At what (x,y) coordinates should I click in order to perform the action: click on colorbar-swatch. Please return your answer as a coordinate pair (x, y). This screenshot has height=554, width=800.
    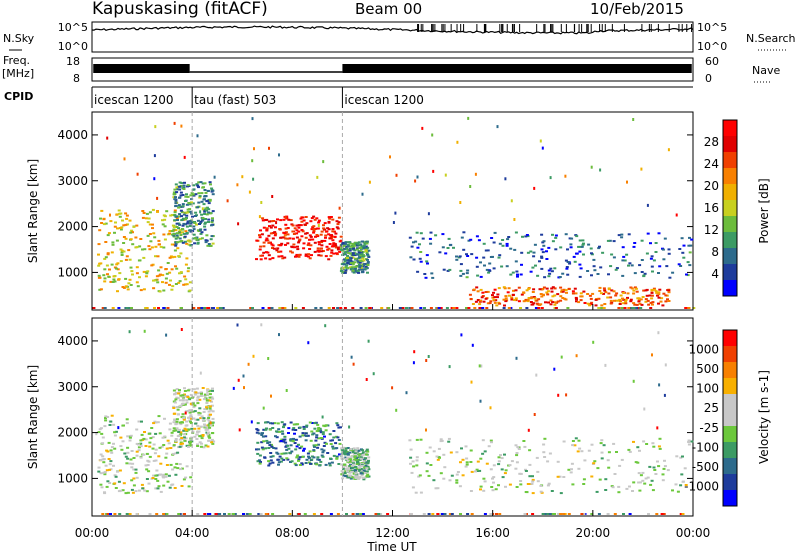
    Looking at the image, I should click on (730, 240).